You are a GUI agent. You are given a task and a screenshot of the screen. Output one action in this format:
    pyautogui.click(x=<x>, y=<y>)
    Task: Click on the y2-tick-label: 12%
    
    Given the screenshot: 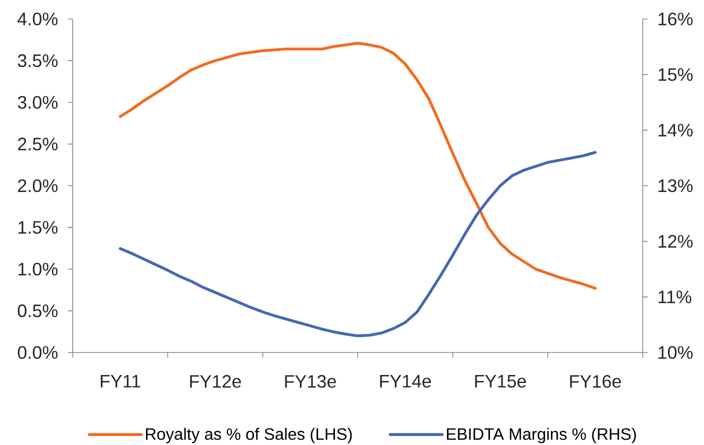 What is the action you would take?
    pyautogui.click(x=675, y=241)
    